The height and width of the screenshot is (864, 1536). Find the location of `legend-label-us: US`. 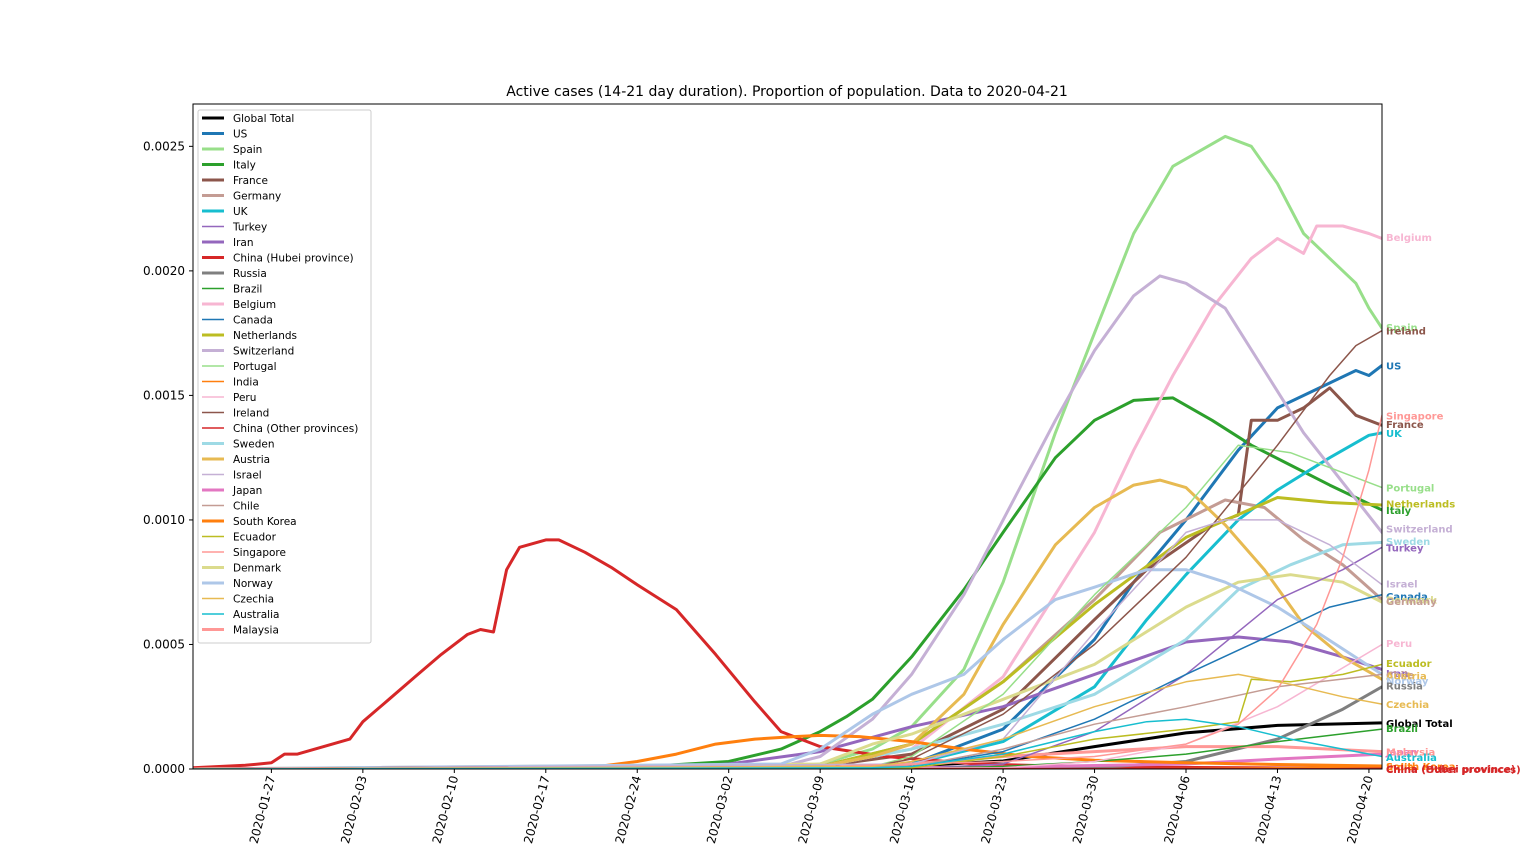

legend-label-us: US is located at coordinates (240, 135).